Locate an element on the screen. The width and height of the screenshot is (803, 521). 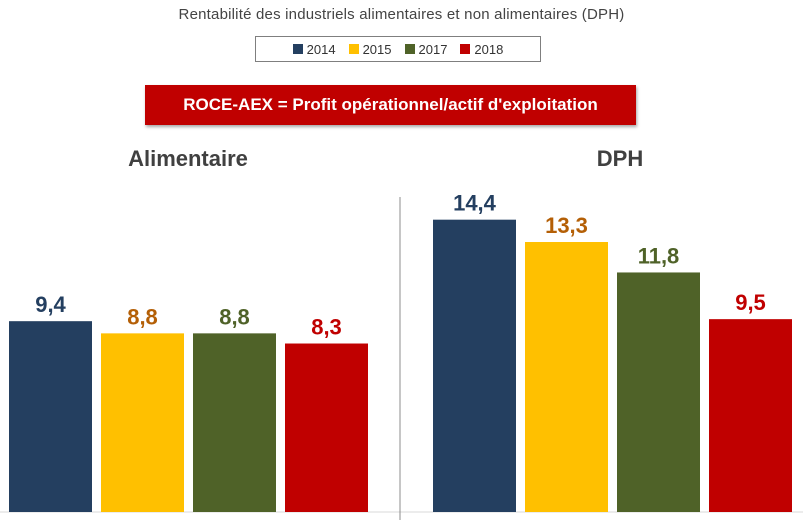
legend-item-2018: 2018 is located at coordinates (481, 49).